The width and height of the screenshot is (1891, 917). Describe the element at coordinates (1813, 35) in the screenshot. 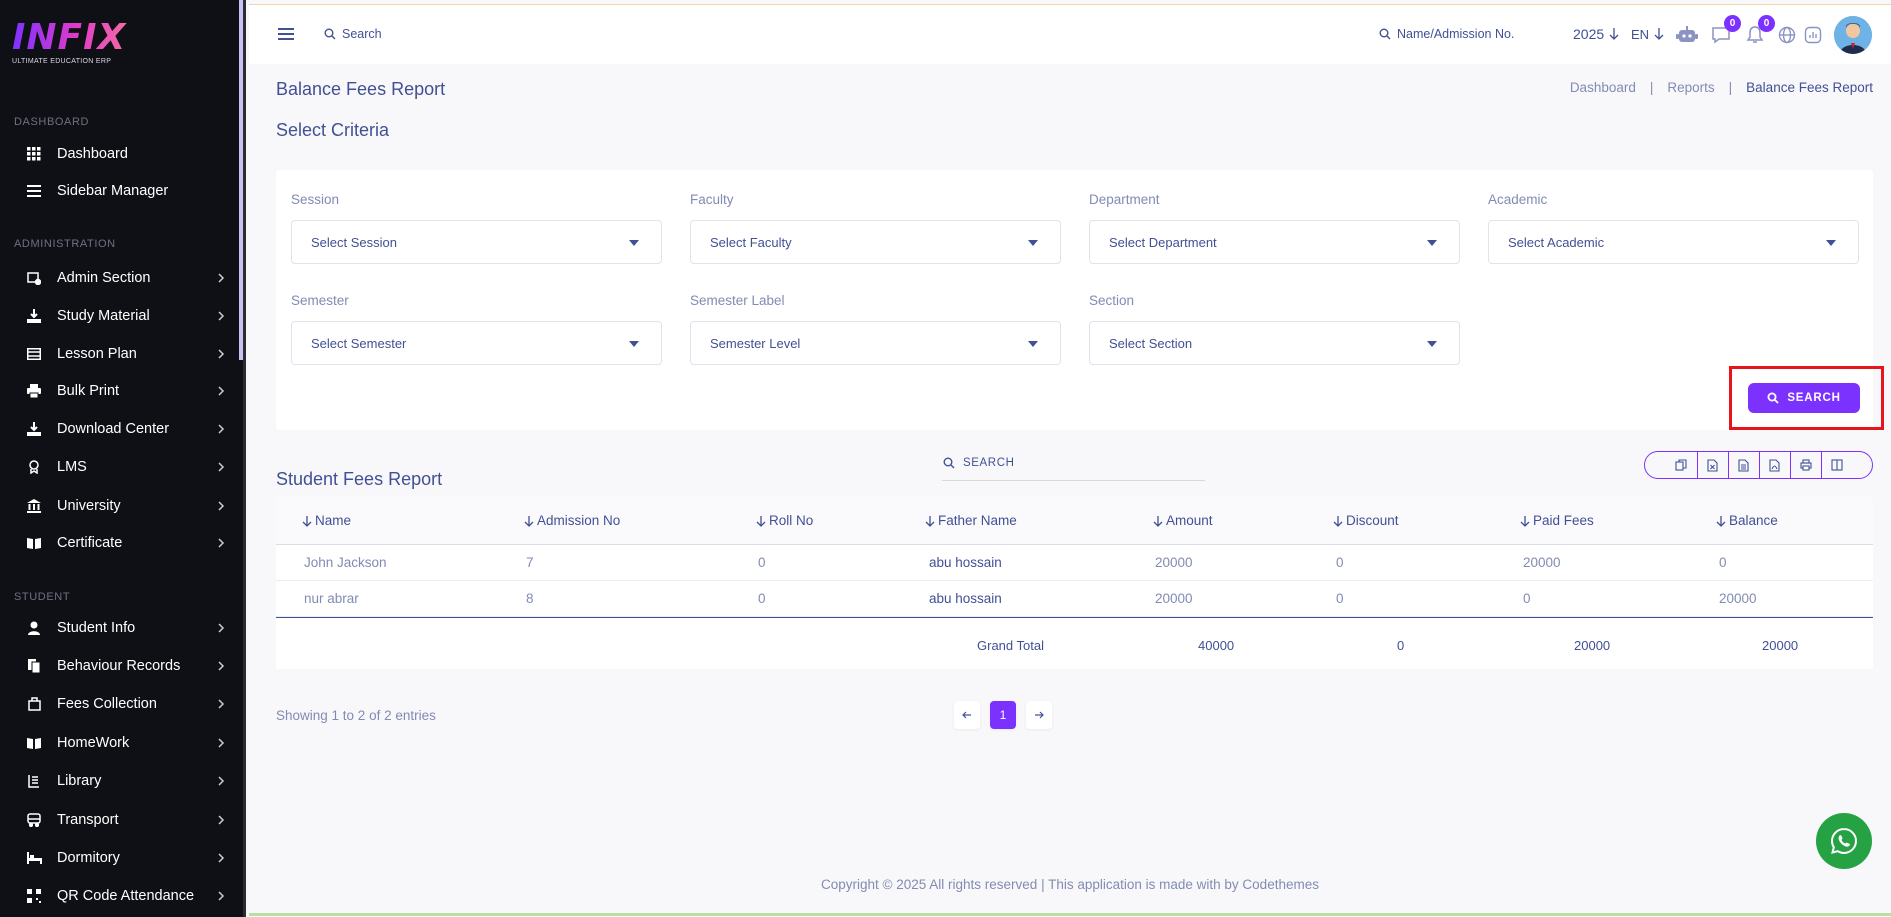

I see `report-button` at that location.